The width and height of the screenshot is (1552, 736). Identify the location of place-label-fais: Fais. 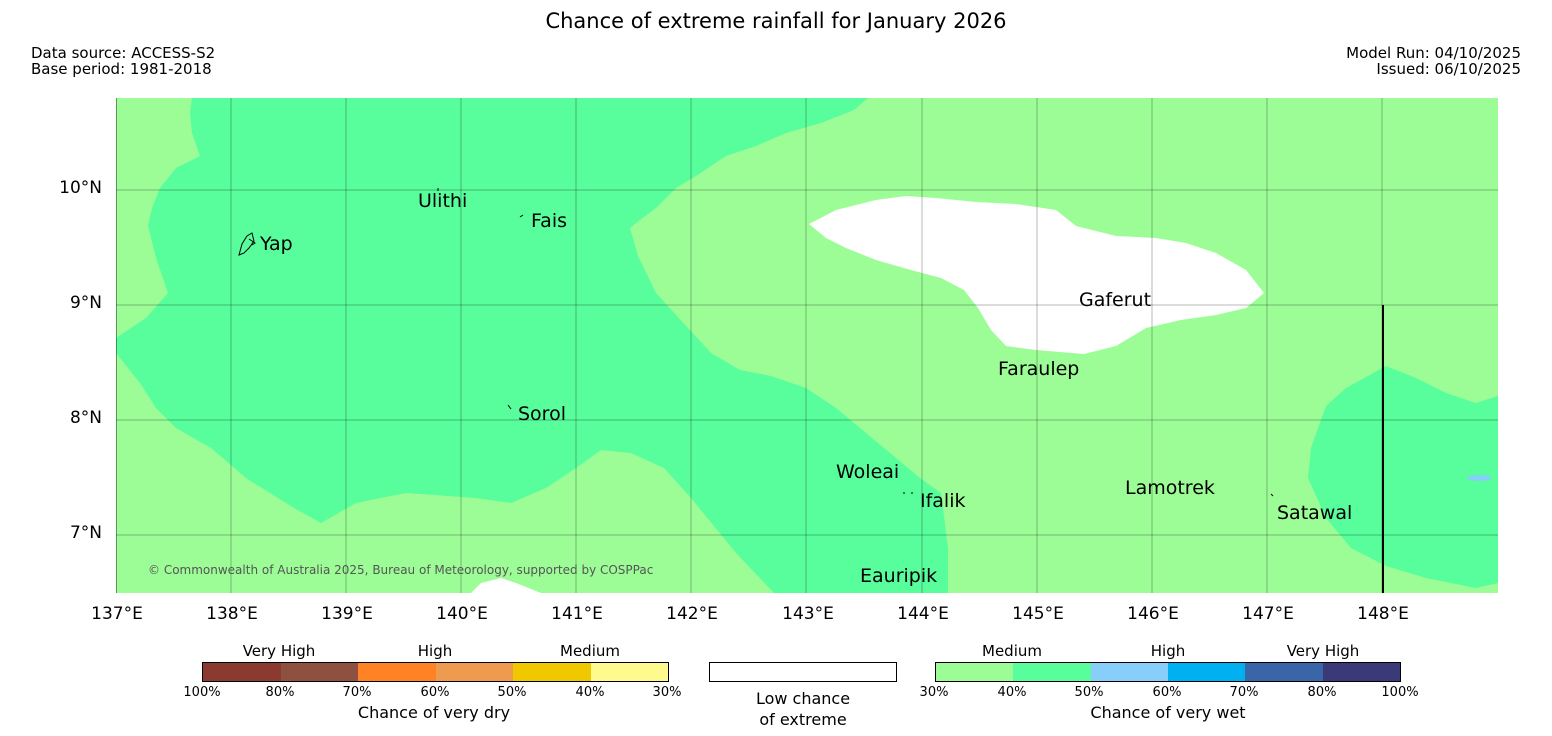
(549, 221).